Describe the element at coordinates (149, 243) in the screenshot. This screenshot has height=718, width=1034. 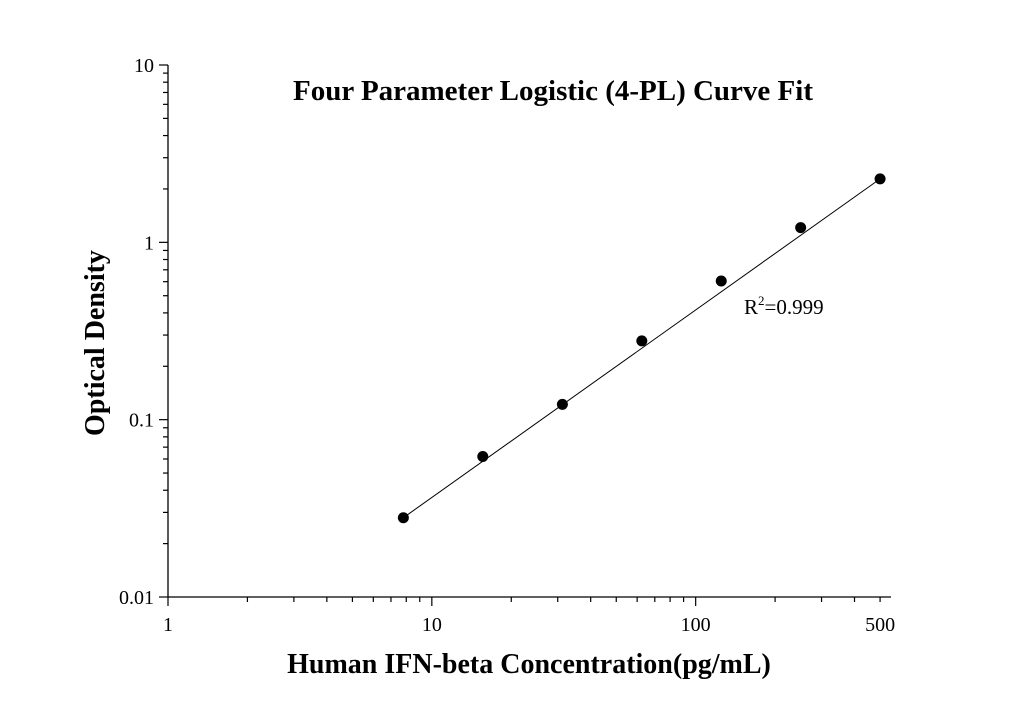
I see `y-tick-label: 1` at that location.